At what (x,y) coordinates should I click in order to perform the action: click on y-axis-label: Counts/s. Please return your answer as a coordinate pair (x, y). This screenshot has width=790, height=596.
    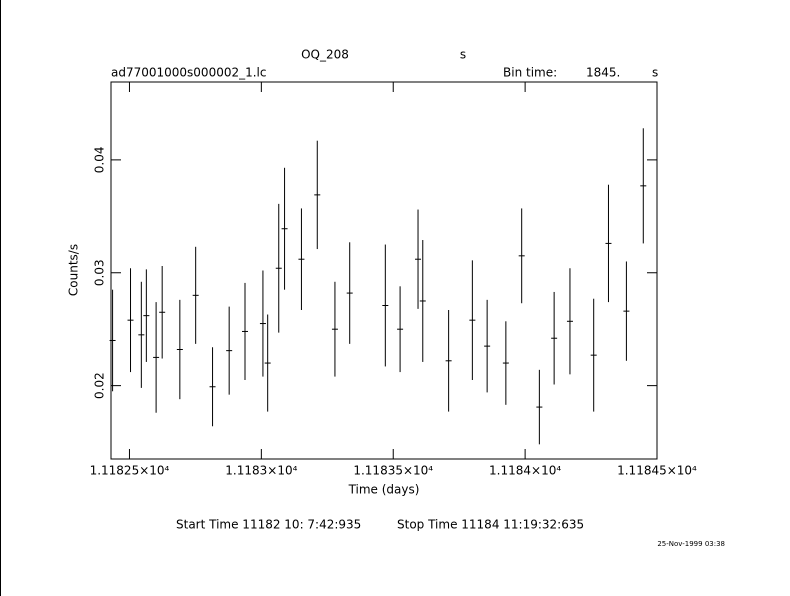
    Looking at the image, I should click on (74, 270).